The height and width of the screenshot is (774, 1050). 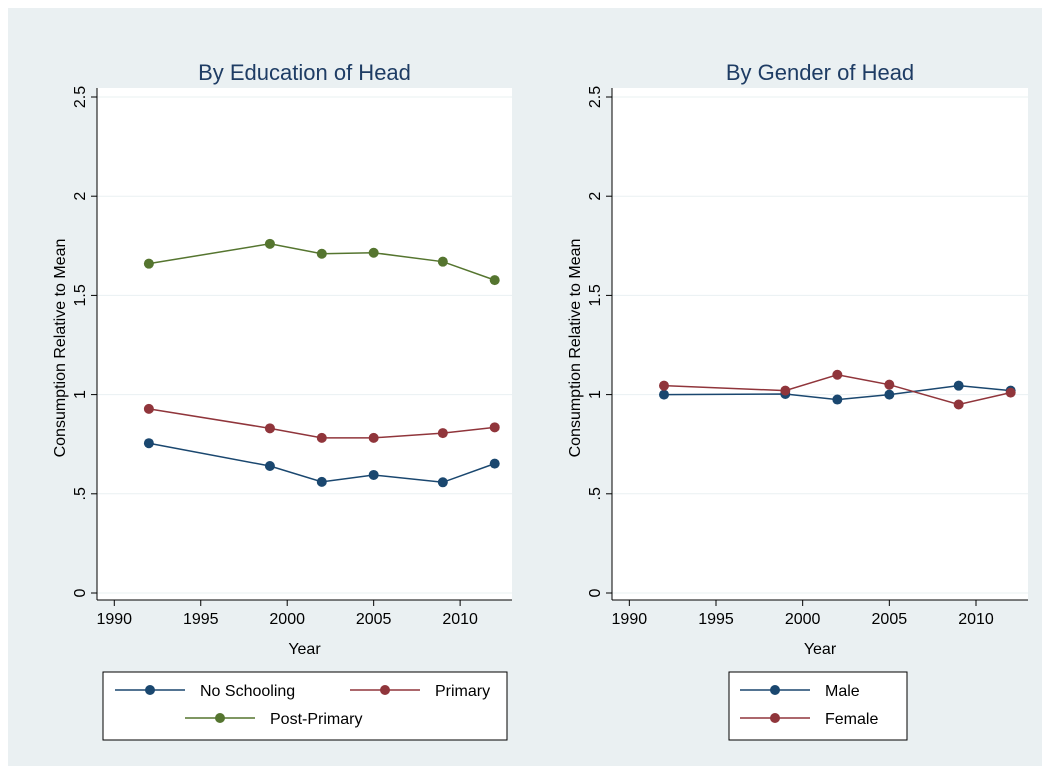 I want to click on legend-label: Post-Primary, so click(x=316, y=719).